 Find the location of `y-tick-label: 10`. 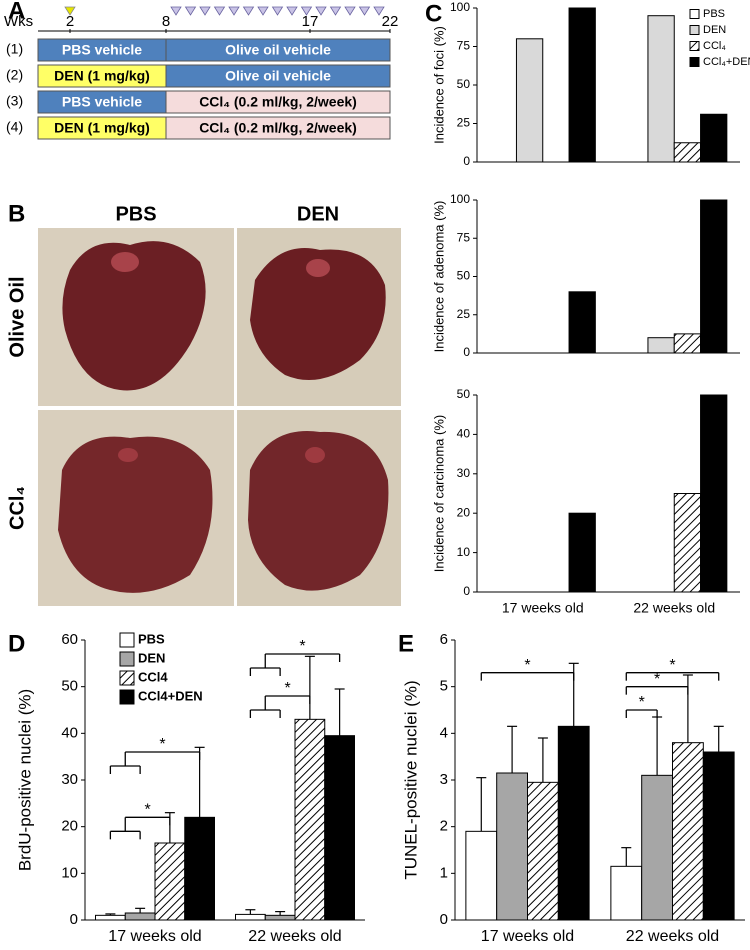

y-tick-label: 10 is located at coordinates (69, 872).